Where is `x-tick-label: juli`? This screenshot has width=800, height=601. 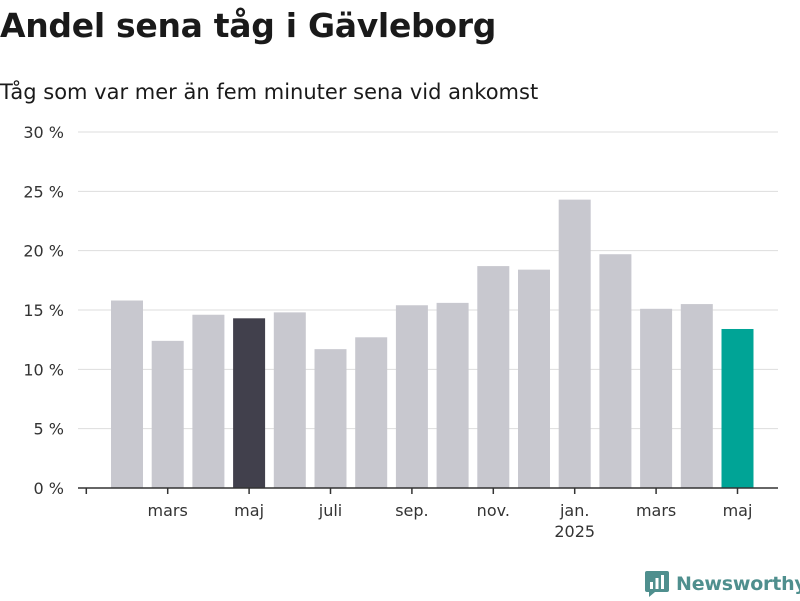 x-tick-label: juli is located at coordinates (330, 510).